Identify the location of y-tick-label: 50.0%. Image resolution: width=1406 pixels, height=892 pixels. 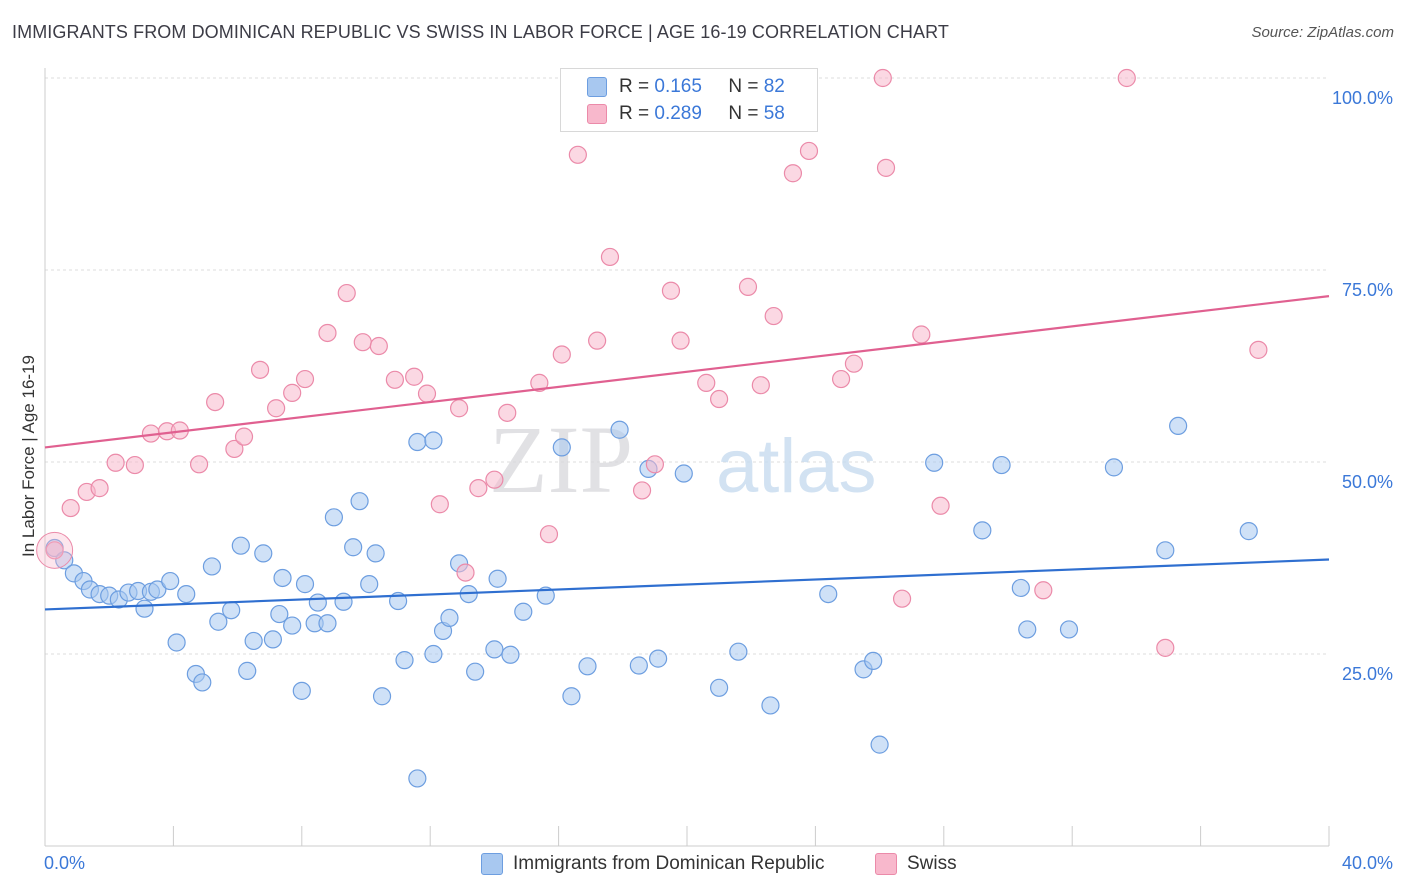
(1367, 482).